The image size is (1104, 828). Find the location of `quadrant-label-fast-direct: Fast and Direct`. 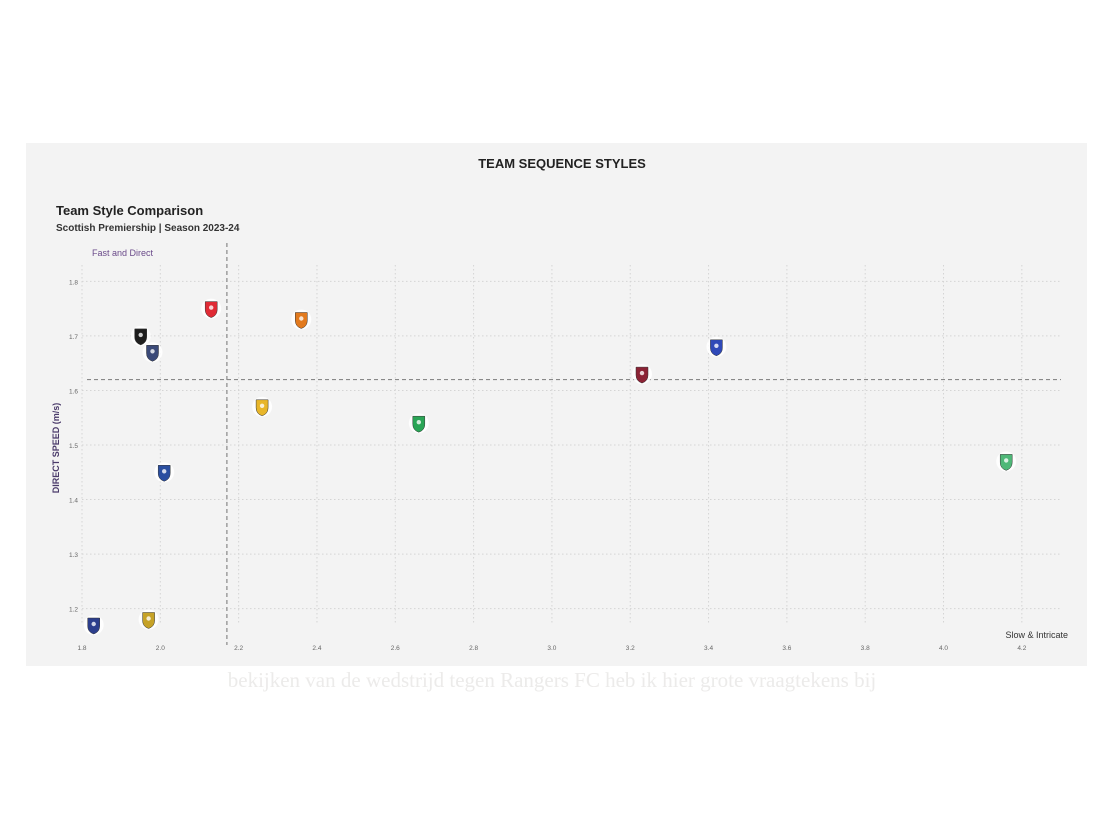

quadrant-label-fast-direct: Fast and Direct is located at coordinates (123, 253).